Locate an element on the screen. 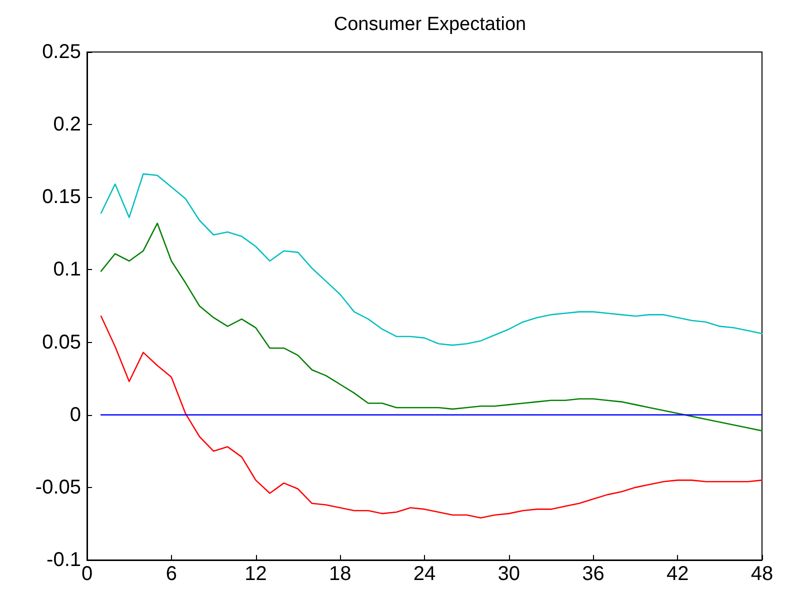 The width and height of the screenshot is (785, 592). y-tick-label: -0.1 is located at coordinates (63, 560).